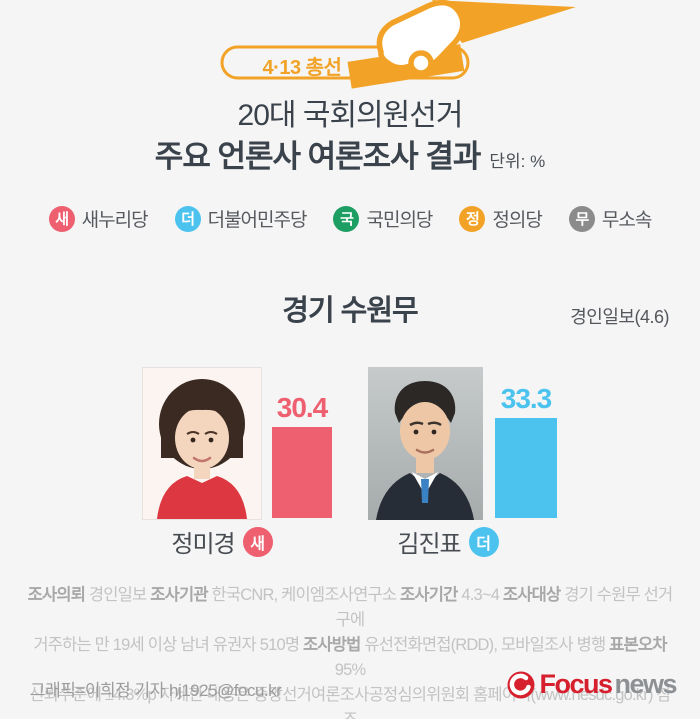 The width and height of the screenshot is (700, 719). I want to click on bar-jeongmigyeong, so click(302, 472).